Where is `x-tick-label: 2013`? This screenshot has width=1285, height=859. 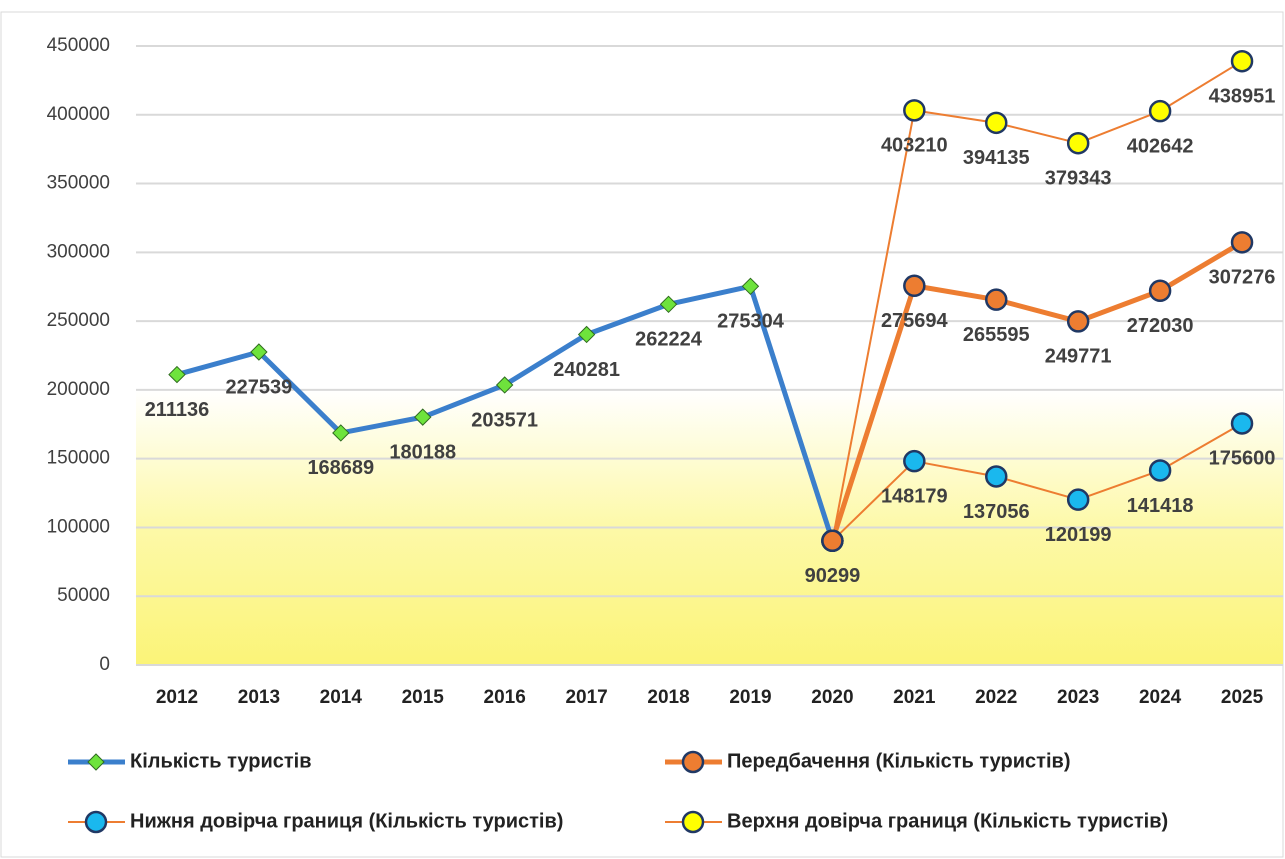 x-tick-label: 2013 is located at coordinates (259, 697).